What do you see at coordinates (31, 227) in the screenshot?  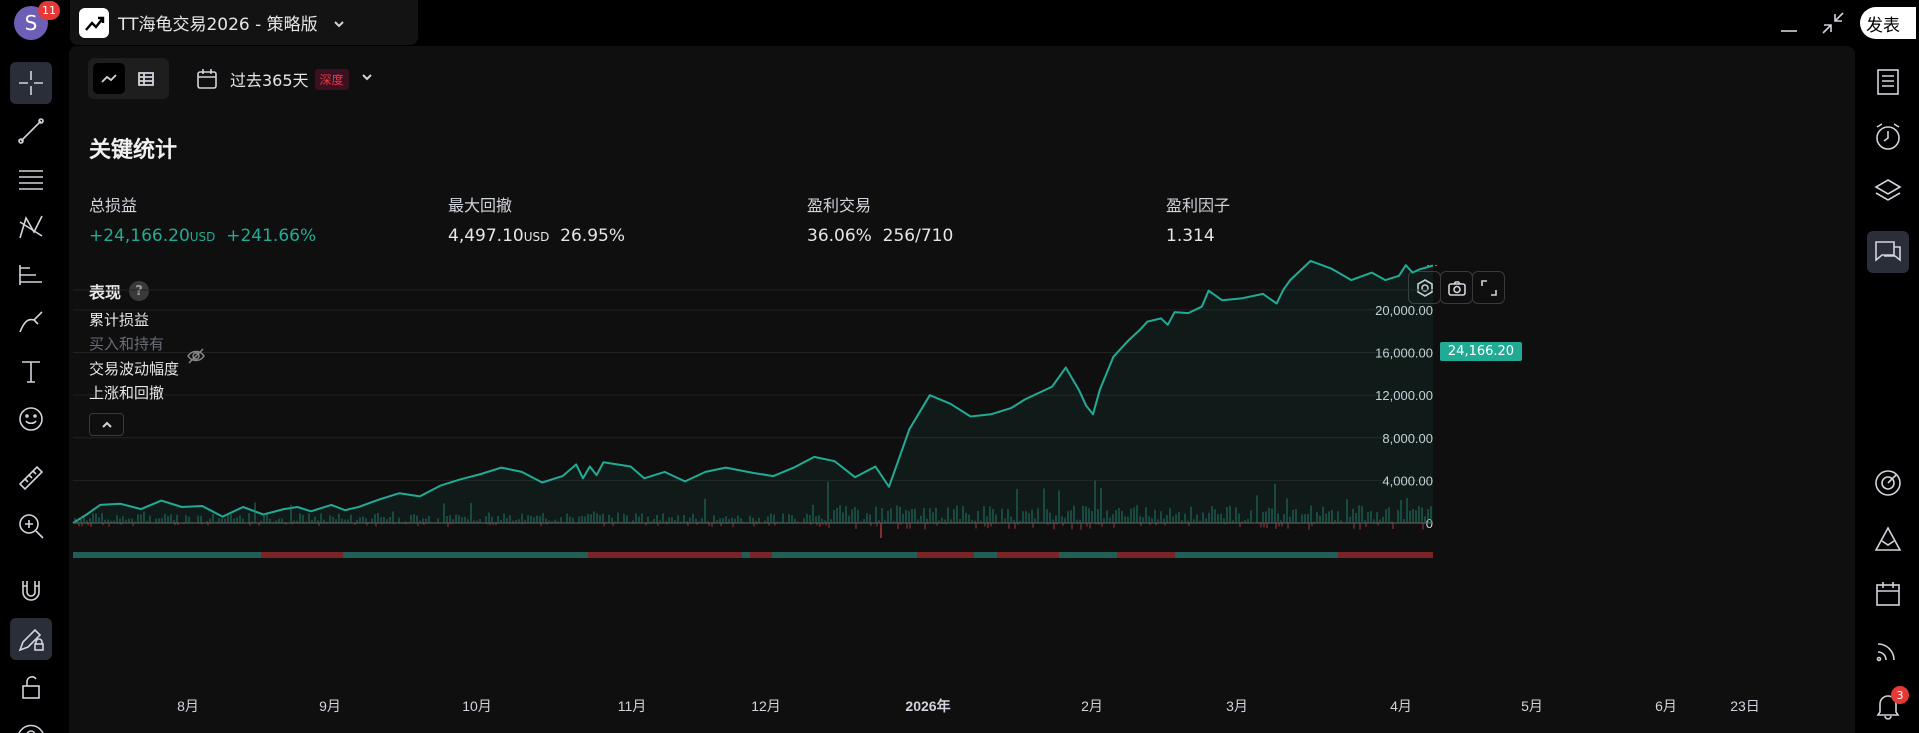 I see `pattern-tool` at bounding box center [31, 227].